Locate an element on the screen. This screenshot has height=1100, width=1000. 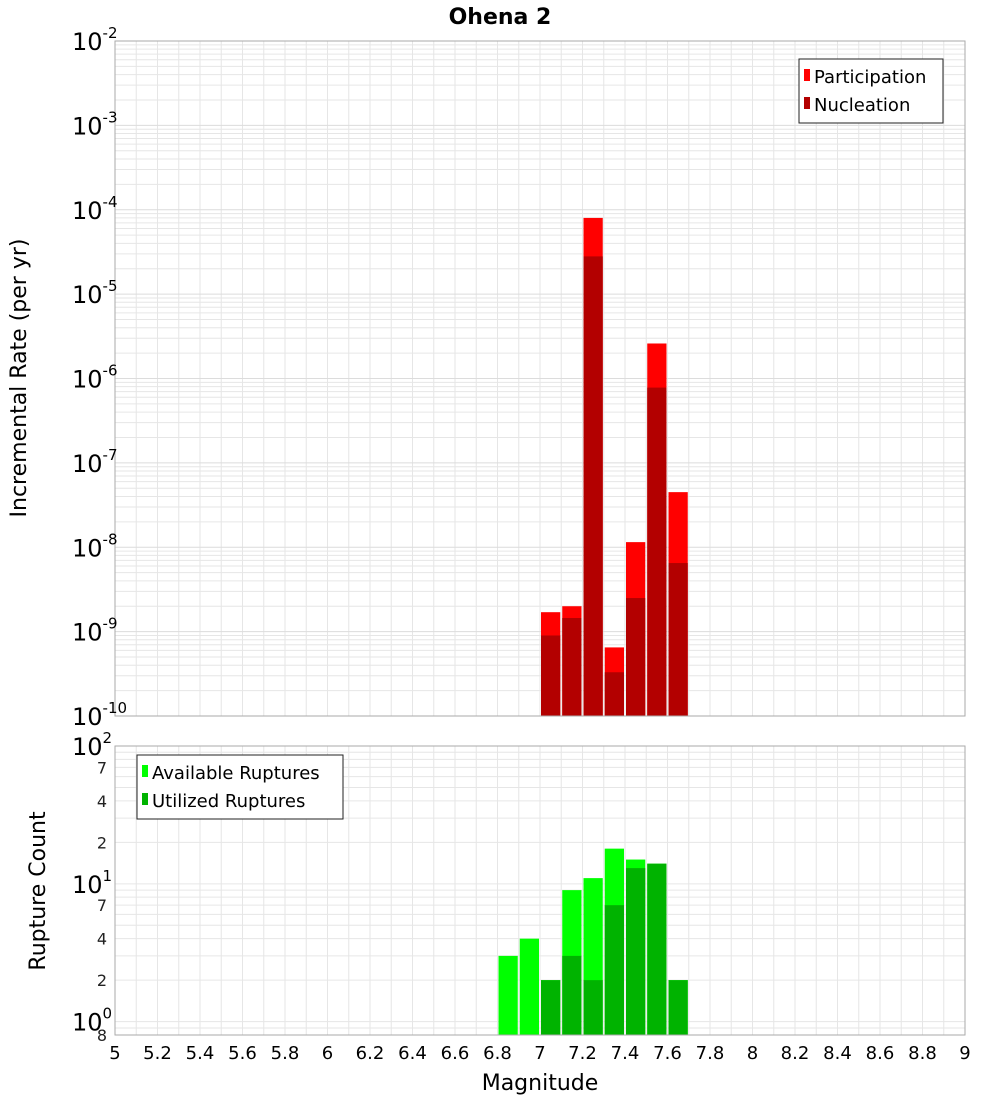
y-tick-label: 10¹ is located at coordinates (92, 883).